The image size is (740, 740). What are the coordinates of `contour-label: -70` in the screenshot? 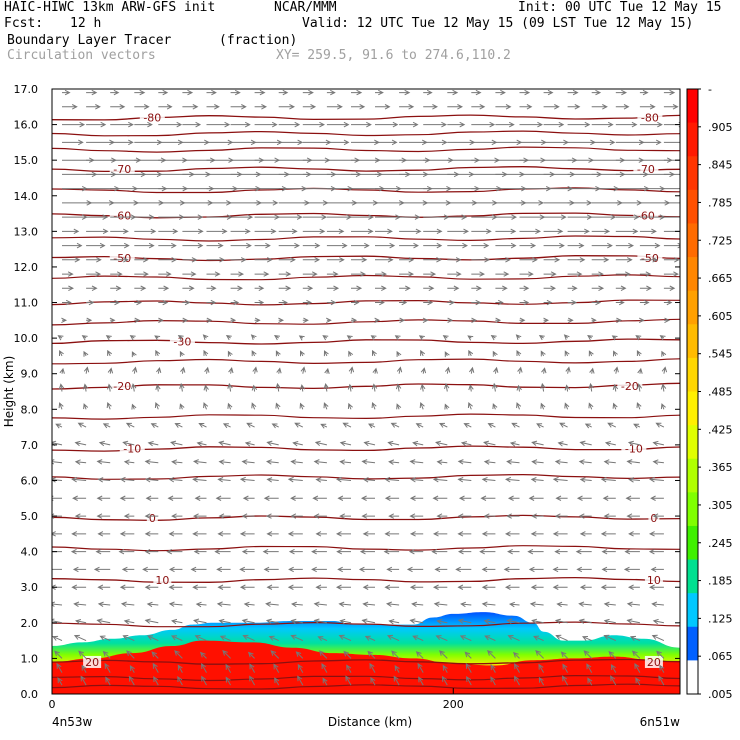 It's located at (122, 169).